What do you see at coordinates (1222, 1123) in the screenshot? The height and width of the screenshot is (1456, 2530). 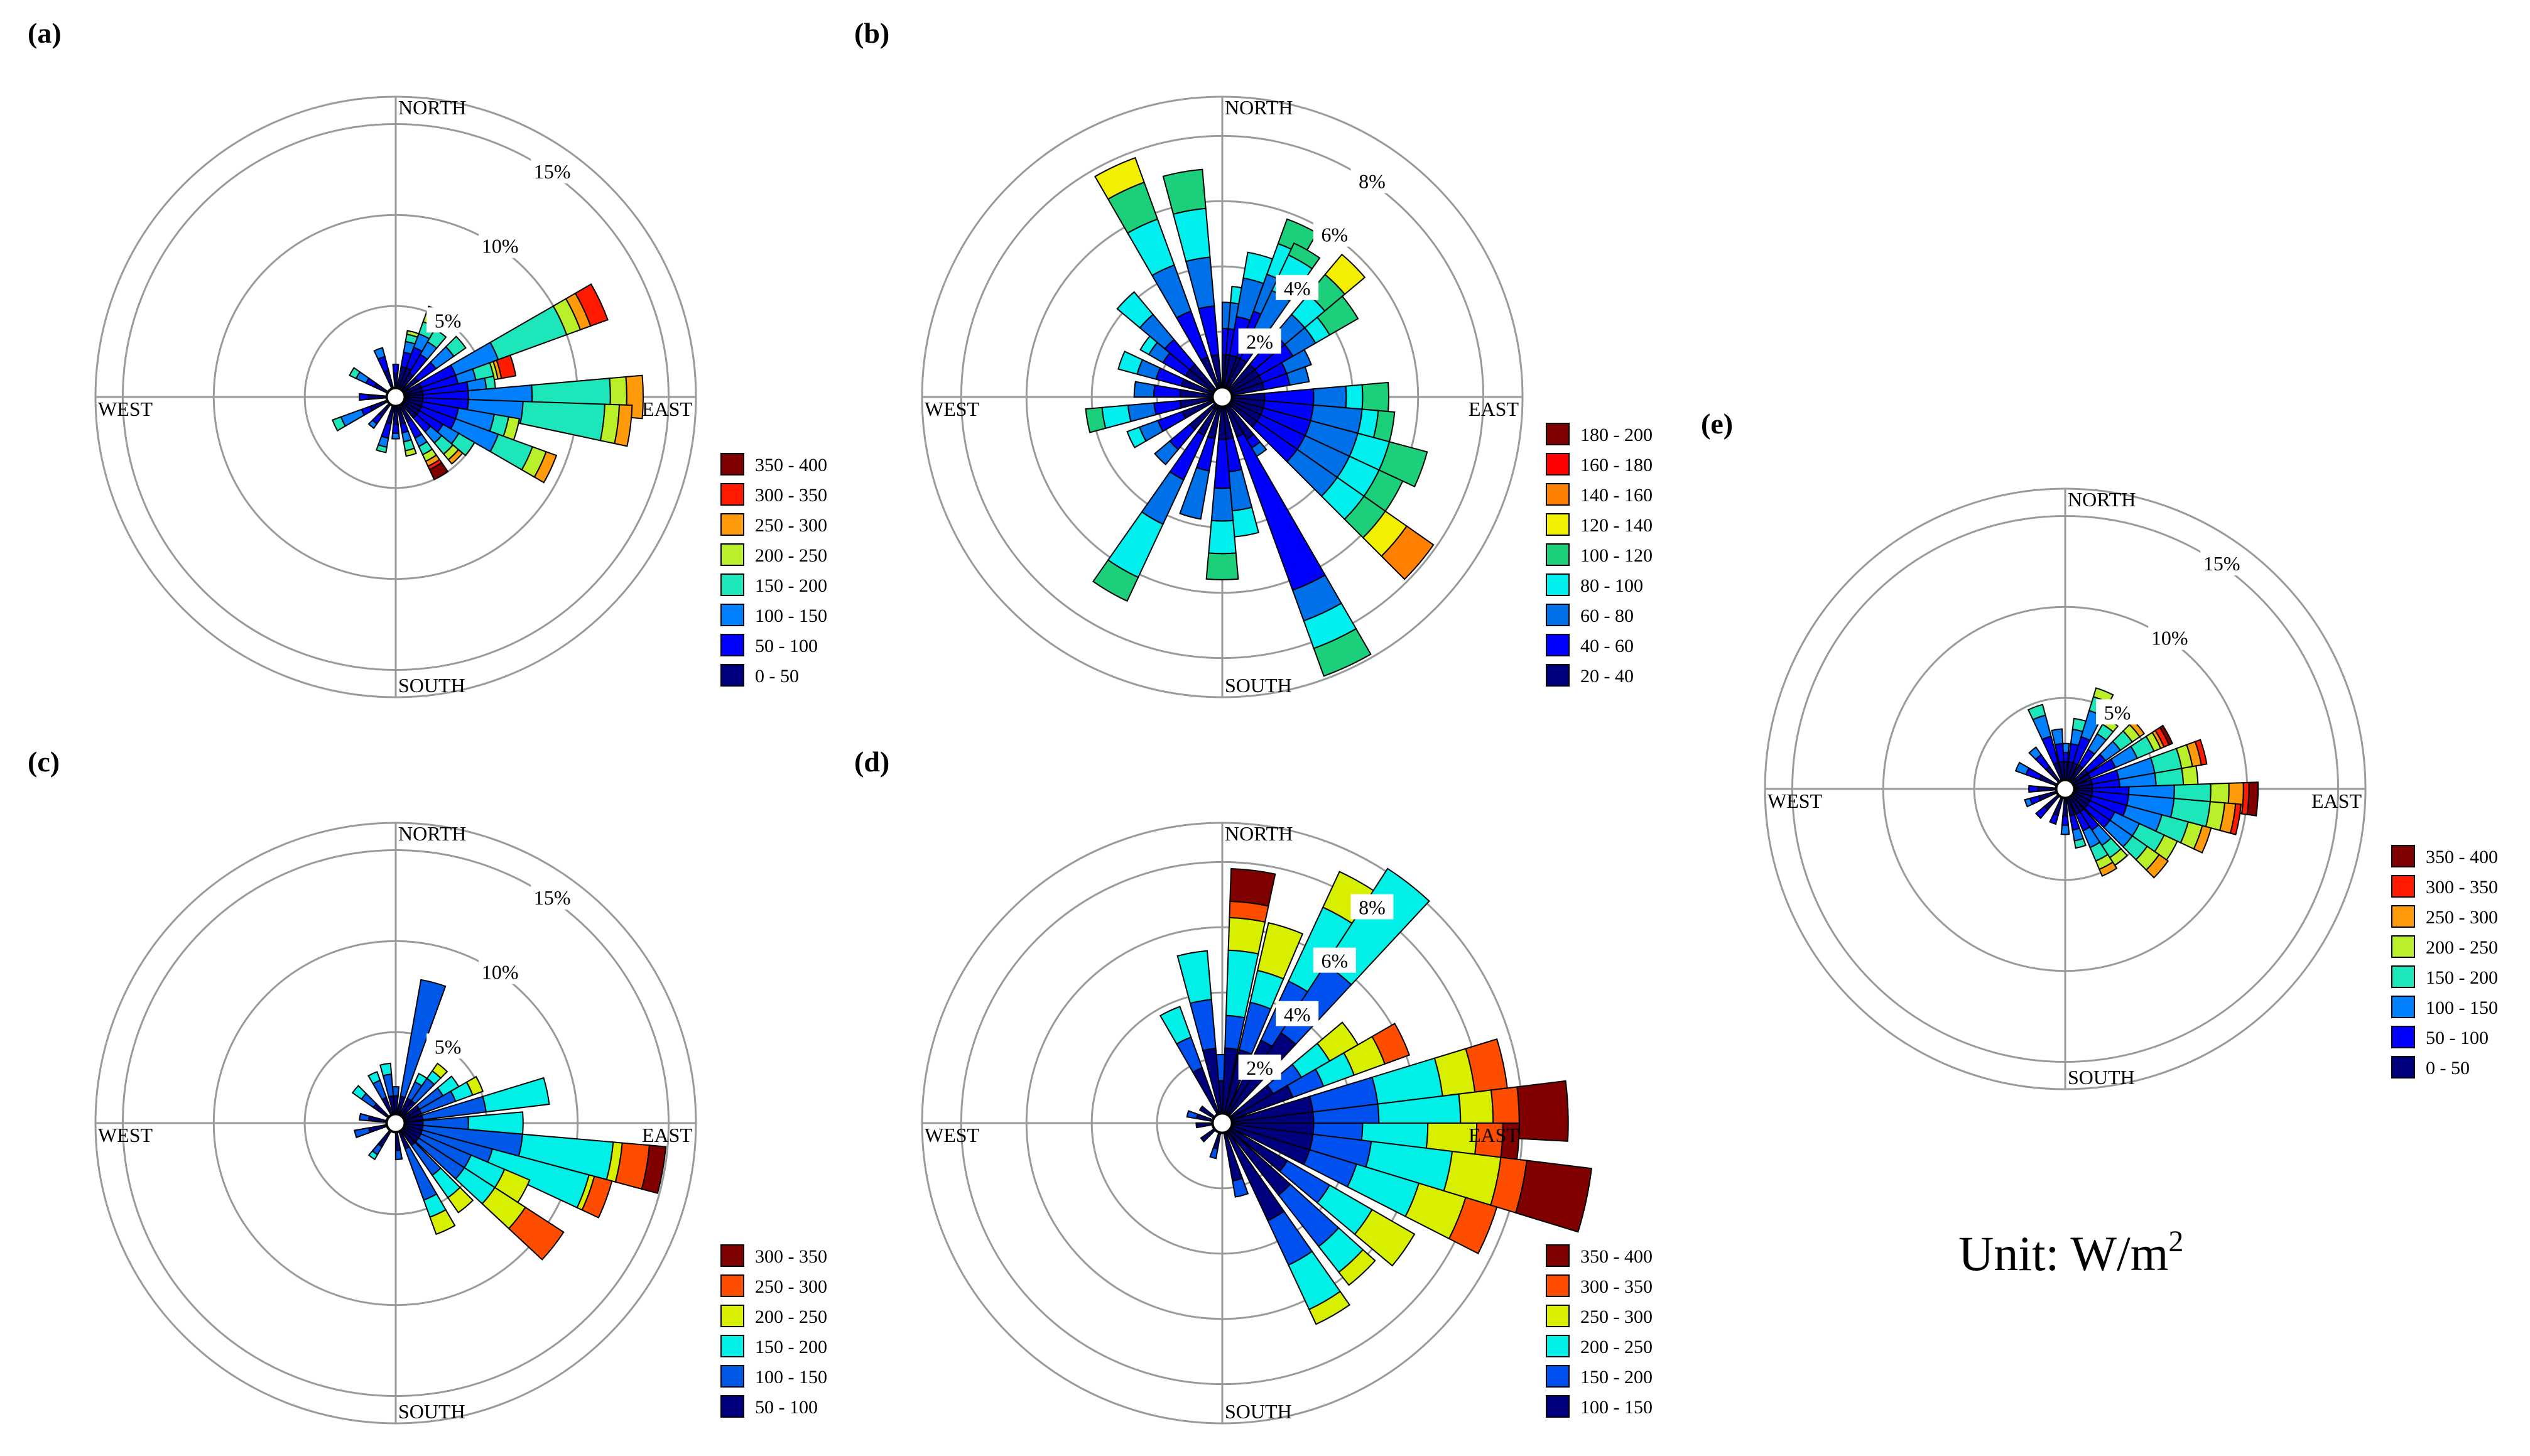 I see `panel-d-center` at bounding box center [1222, 1123].